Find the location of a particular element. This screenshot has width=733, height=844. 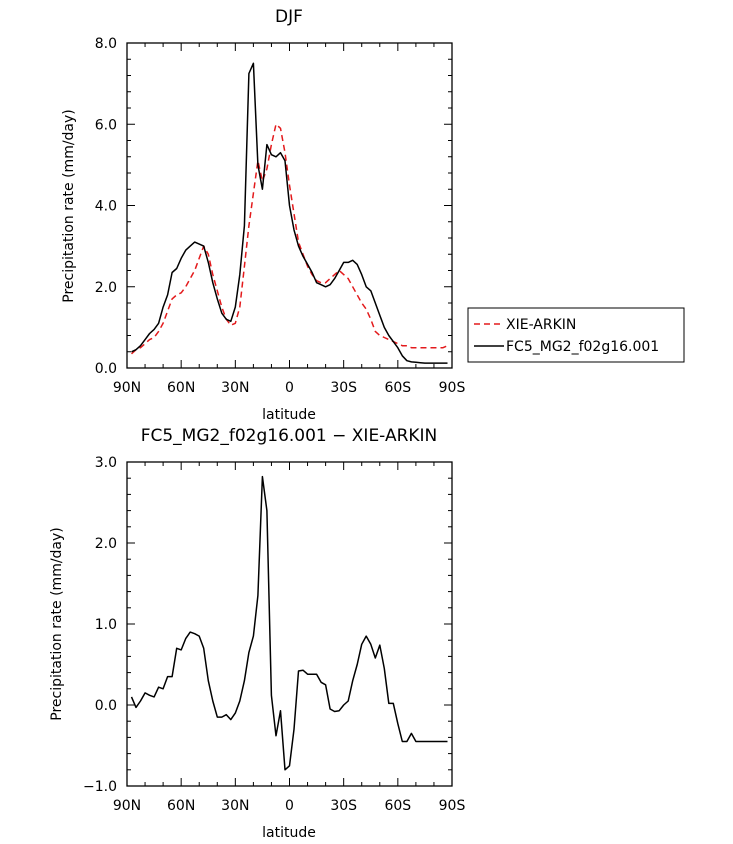

y-tick-label: 3.0 is located at coordinates (106, 463).